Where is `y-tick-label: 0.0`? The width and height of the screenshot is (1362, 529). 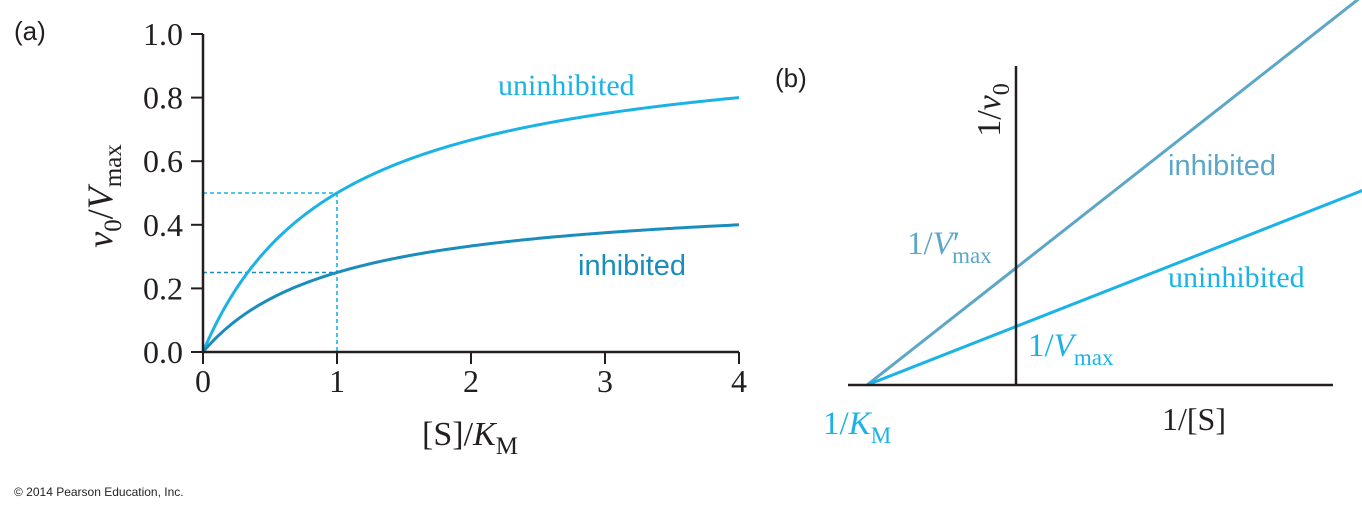 y-tick-label: 0.0 is located at coordinates (163, 352).